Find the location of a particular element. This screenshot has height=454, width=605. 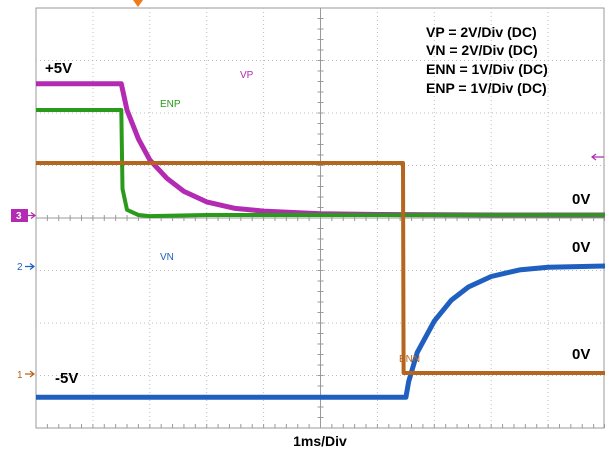

trace-label-enp: ENP is located at coordinates (170, 104).